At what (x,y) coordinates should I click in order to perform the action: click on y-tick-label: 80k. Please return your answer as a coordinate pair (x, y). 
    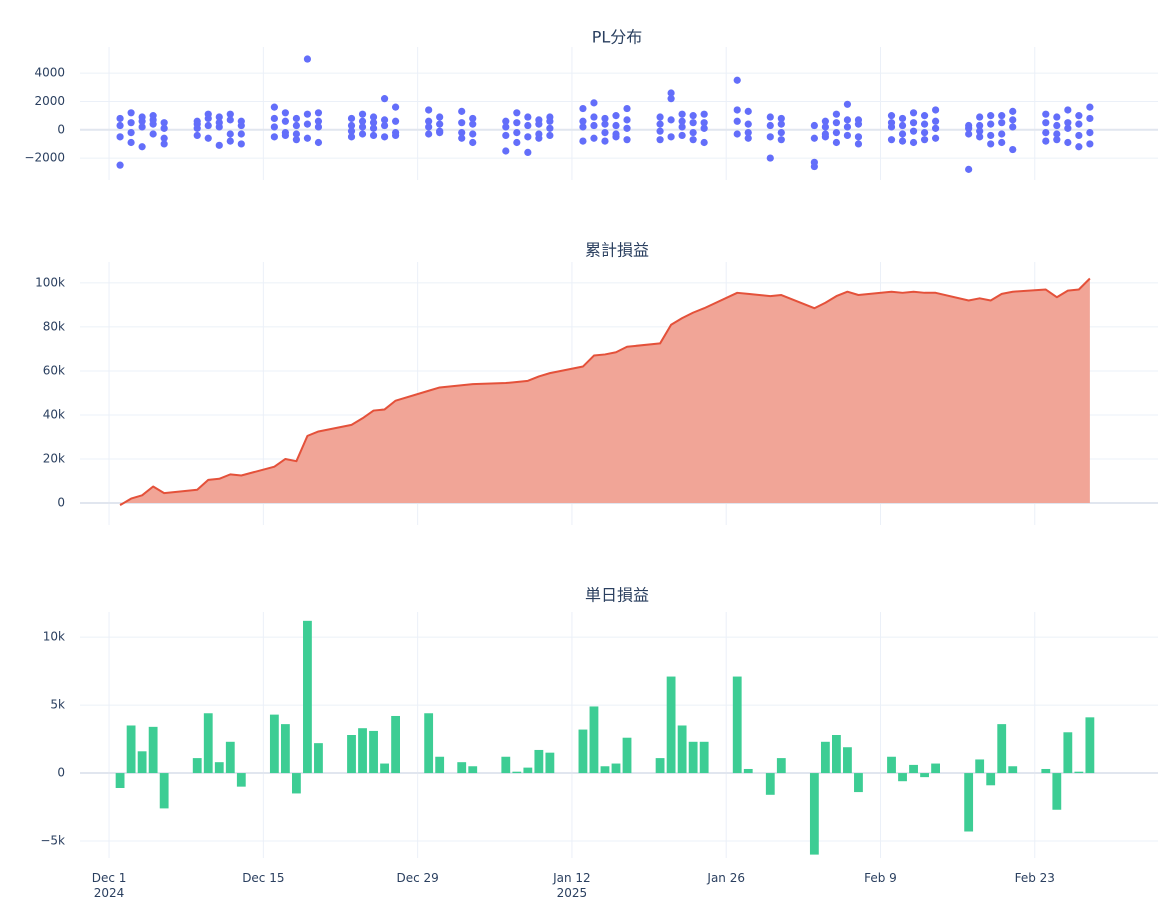
    Looking at the image, I should click on (54, 326).